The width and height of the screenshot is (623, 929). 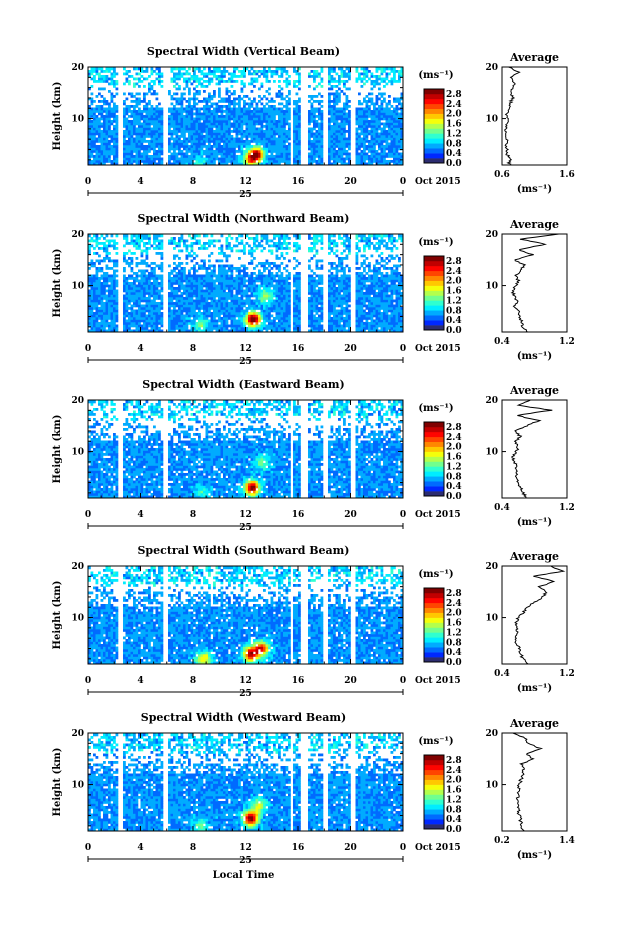 What do you see at coordinates (454, 624) in the screenshot?
I see `colorbar-tick-label: 1.6` at bounding box center [454, 624].